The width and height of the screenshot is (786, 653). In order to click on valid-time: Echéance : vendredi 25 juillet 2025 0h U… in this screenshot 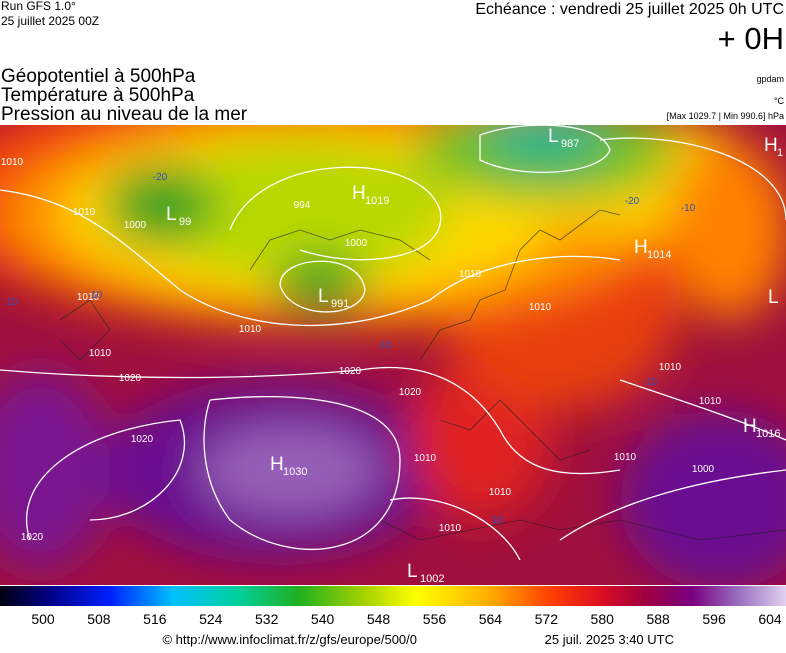, I will do `click(629, 9)`.